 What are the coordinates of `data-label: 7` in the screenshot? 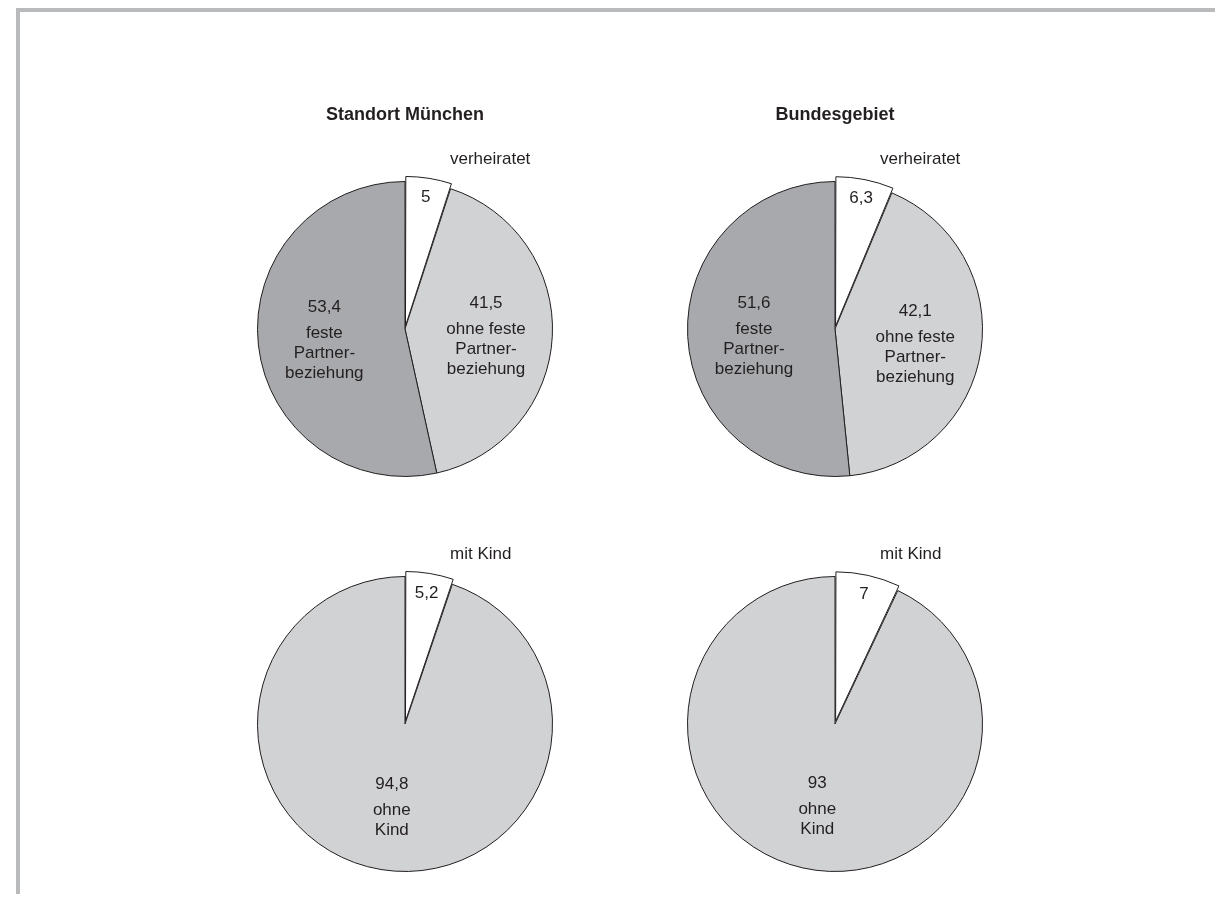 It's located at (864, 593).